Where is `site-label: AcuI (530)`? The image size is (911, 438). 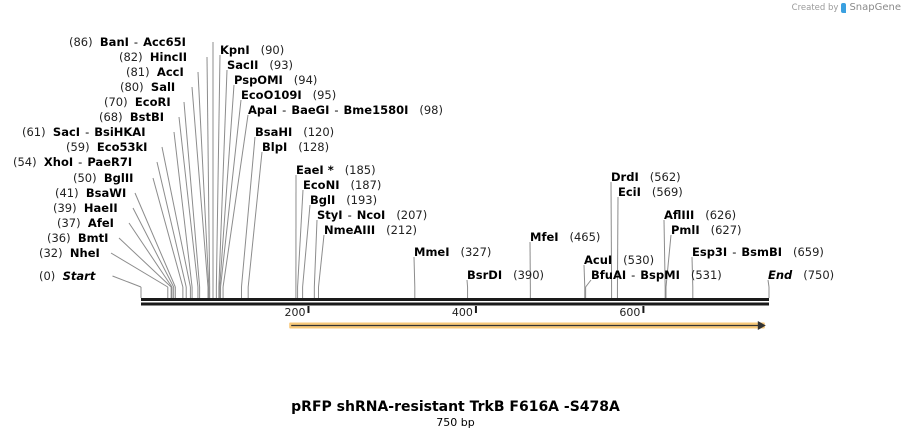
site-label: AcuI (530) is located at coordinates (619, 260).